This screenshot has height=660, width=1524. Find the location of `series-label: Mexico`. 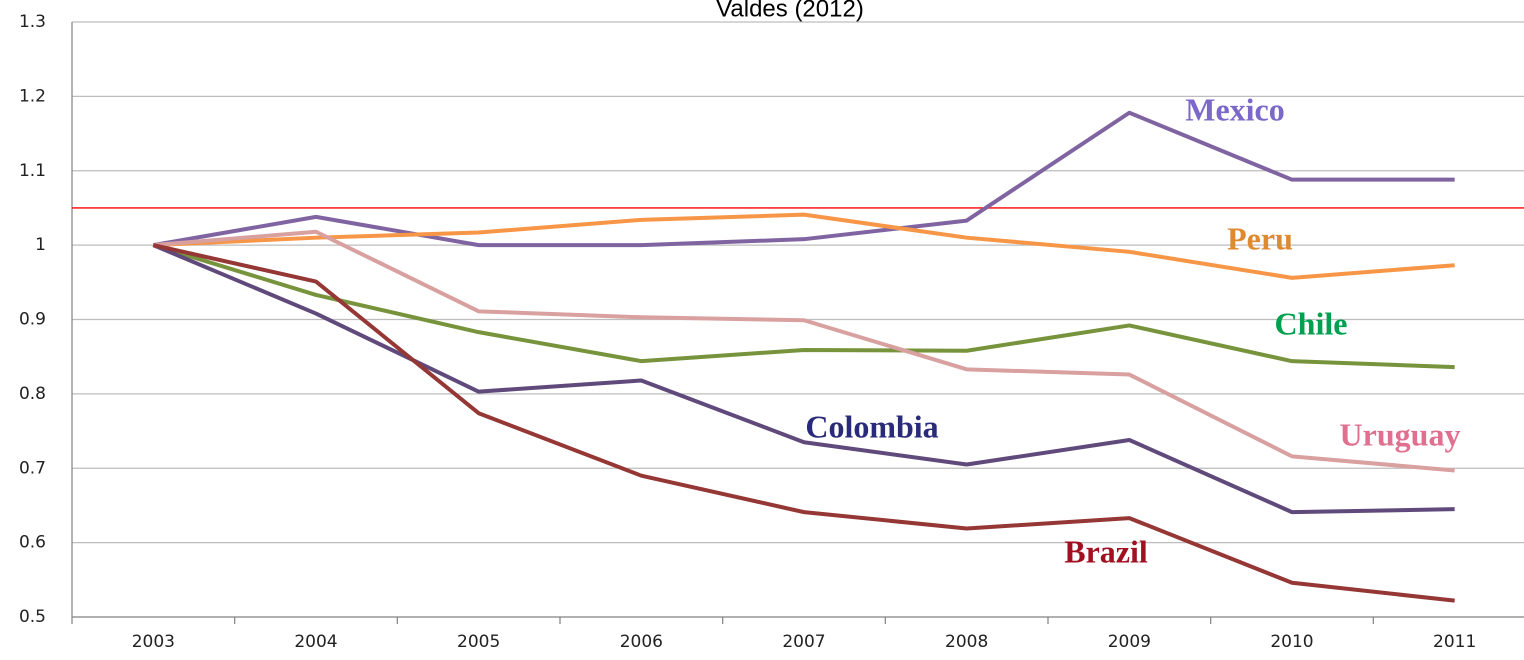

series-label: Mexico is located at coordinates (1235, 109).